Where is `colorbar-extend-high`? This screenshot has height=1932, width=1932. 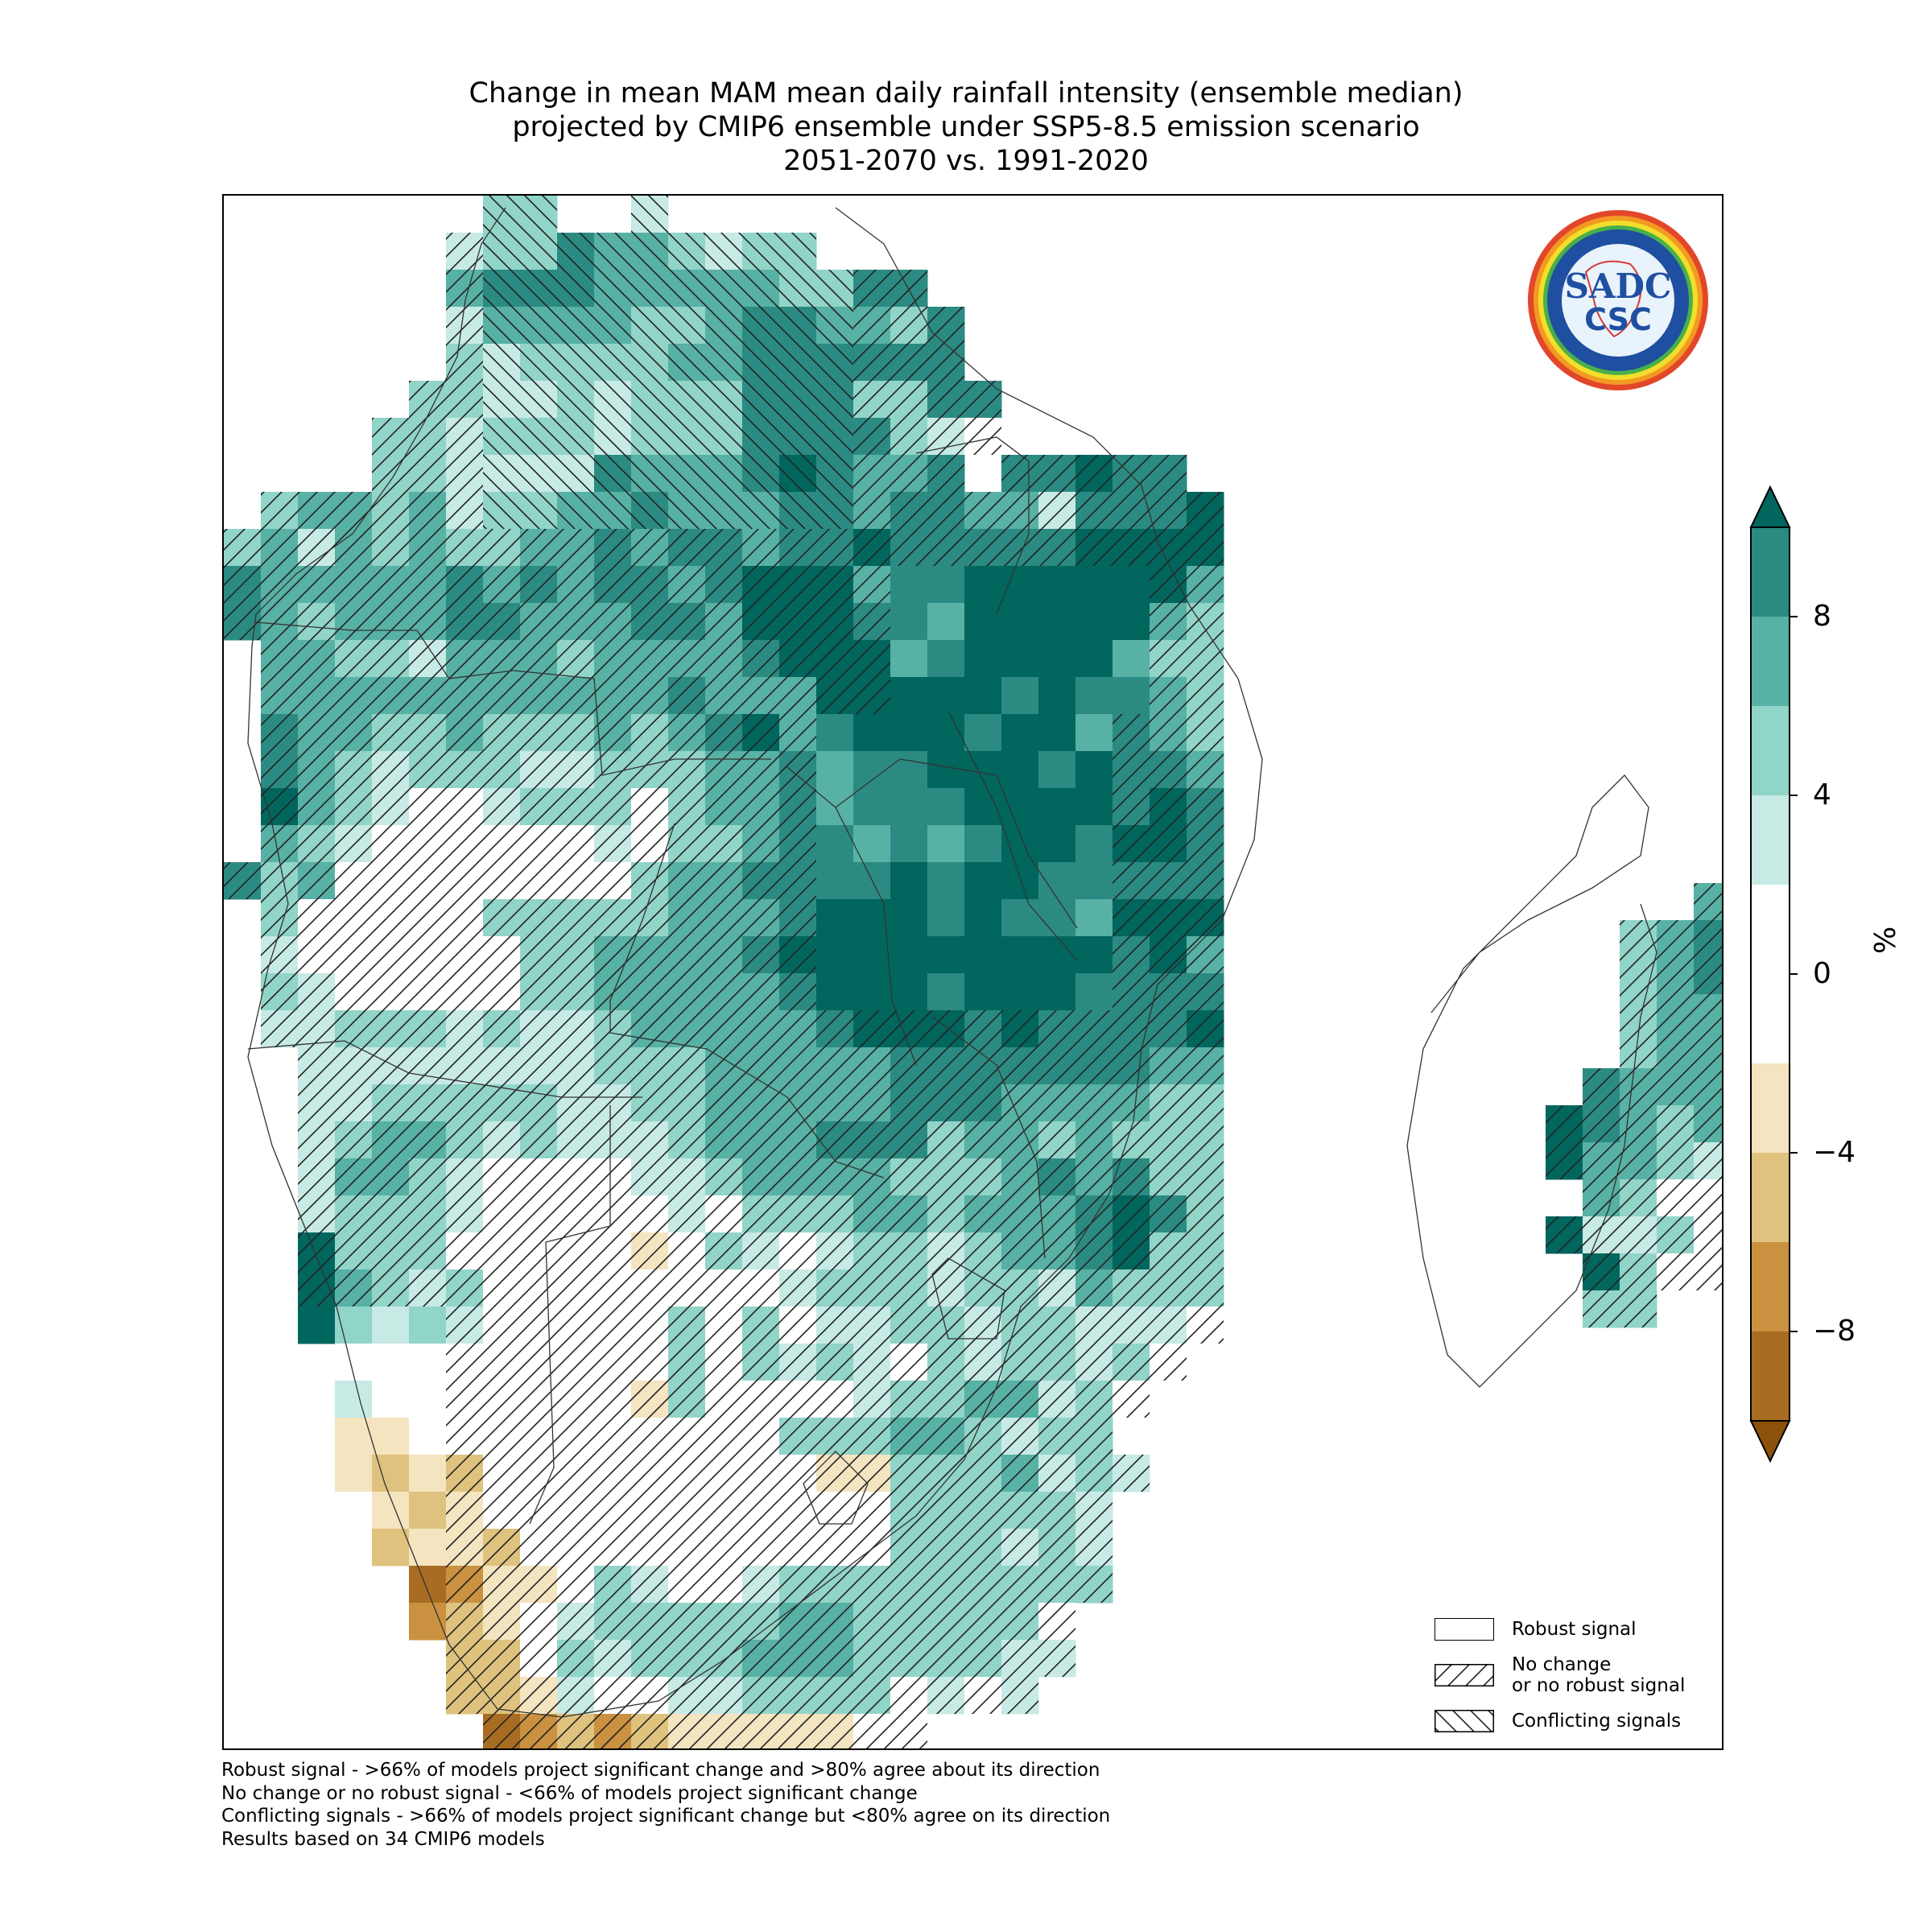
colorbar-extend-high is located at coordinates (1770, 506).